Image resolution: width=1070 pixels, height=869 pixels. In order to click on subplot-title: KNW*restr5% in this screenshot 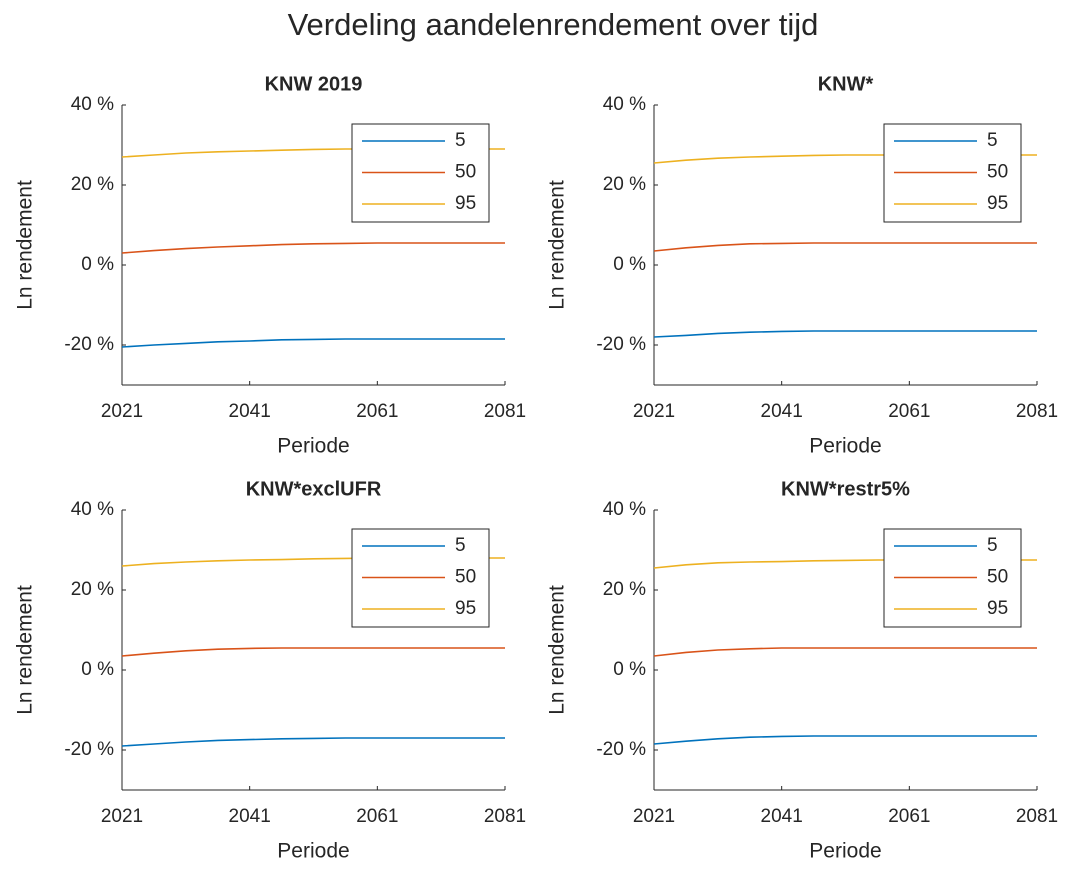, I will do `click(845, 489)`.